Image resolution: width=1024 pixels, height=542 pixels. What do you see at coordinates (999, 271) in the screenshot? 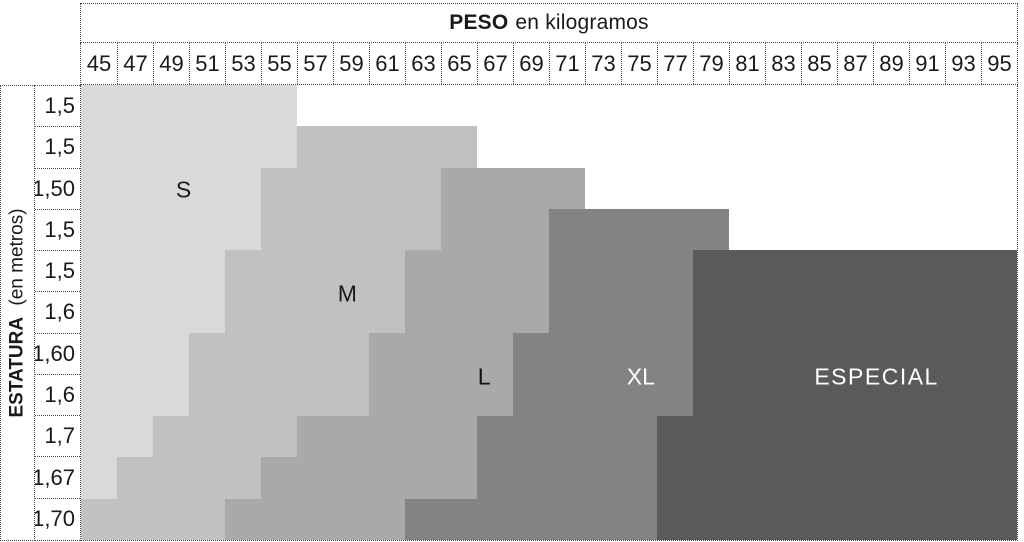
I see `grid-cell-1_5-95-ESPECIAL` at bounding box center [999, 271].